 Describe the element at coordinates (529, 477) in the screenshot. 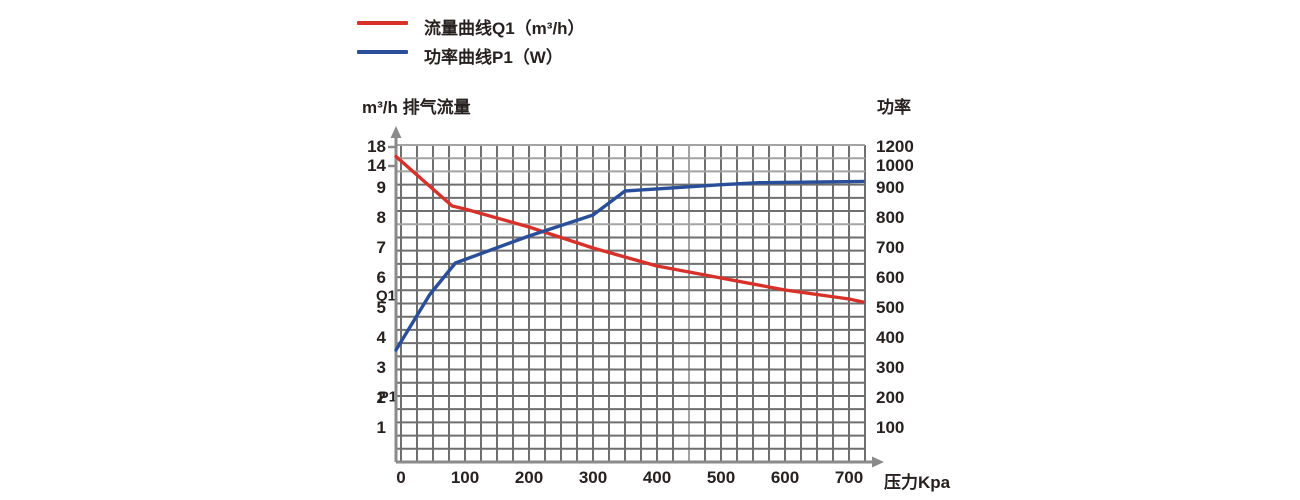

I see `x-tick-200: 200` at that location.